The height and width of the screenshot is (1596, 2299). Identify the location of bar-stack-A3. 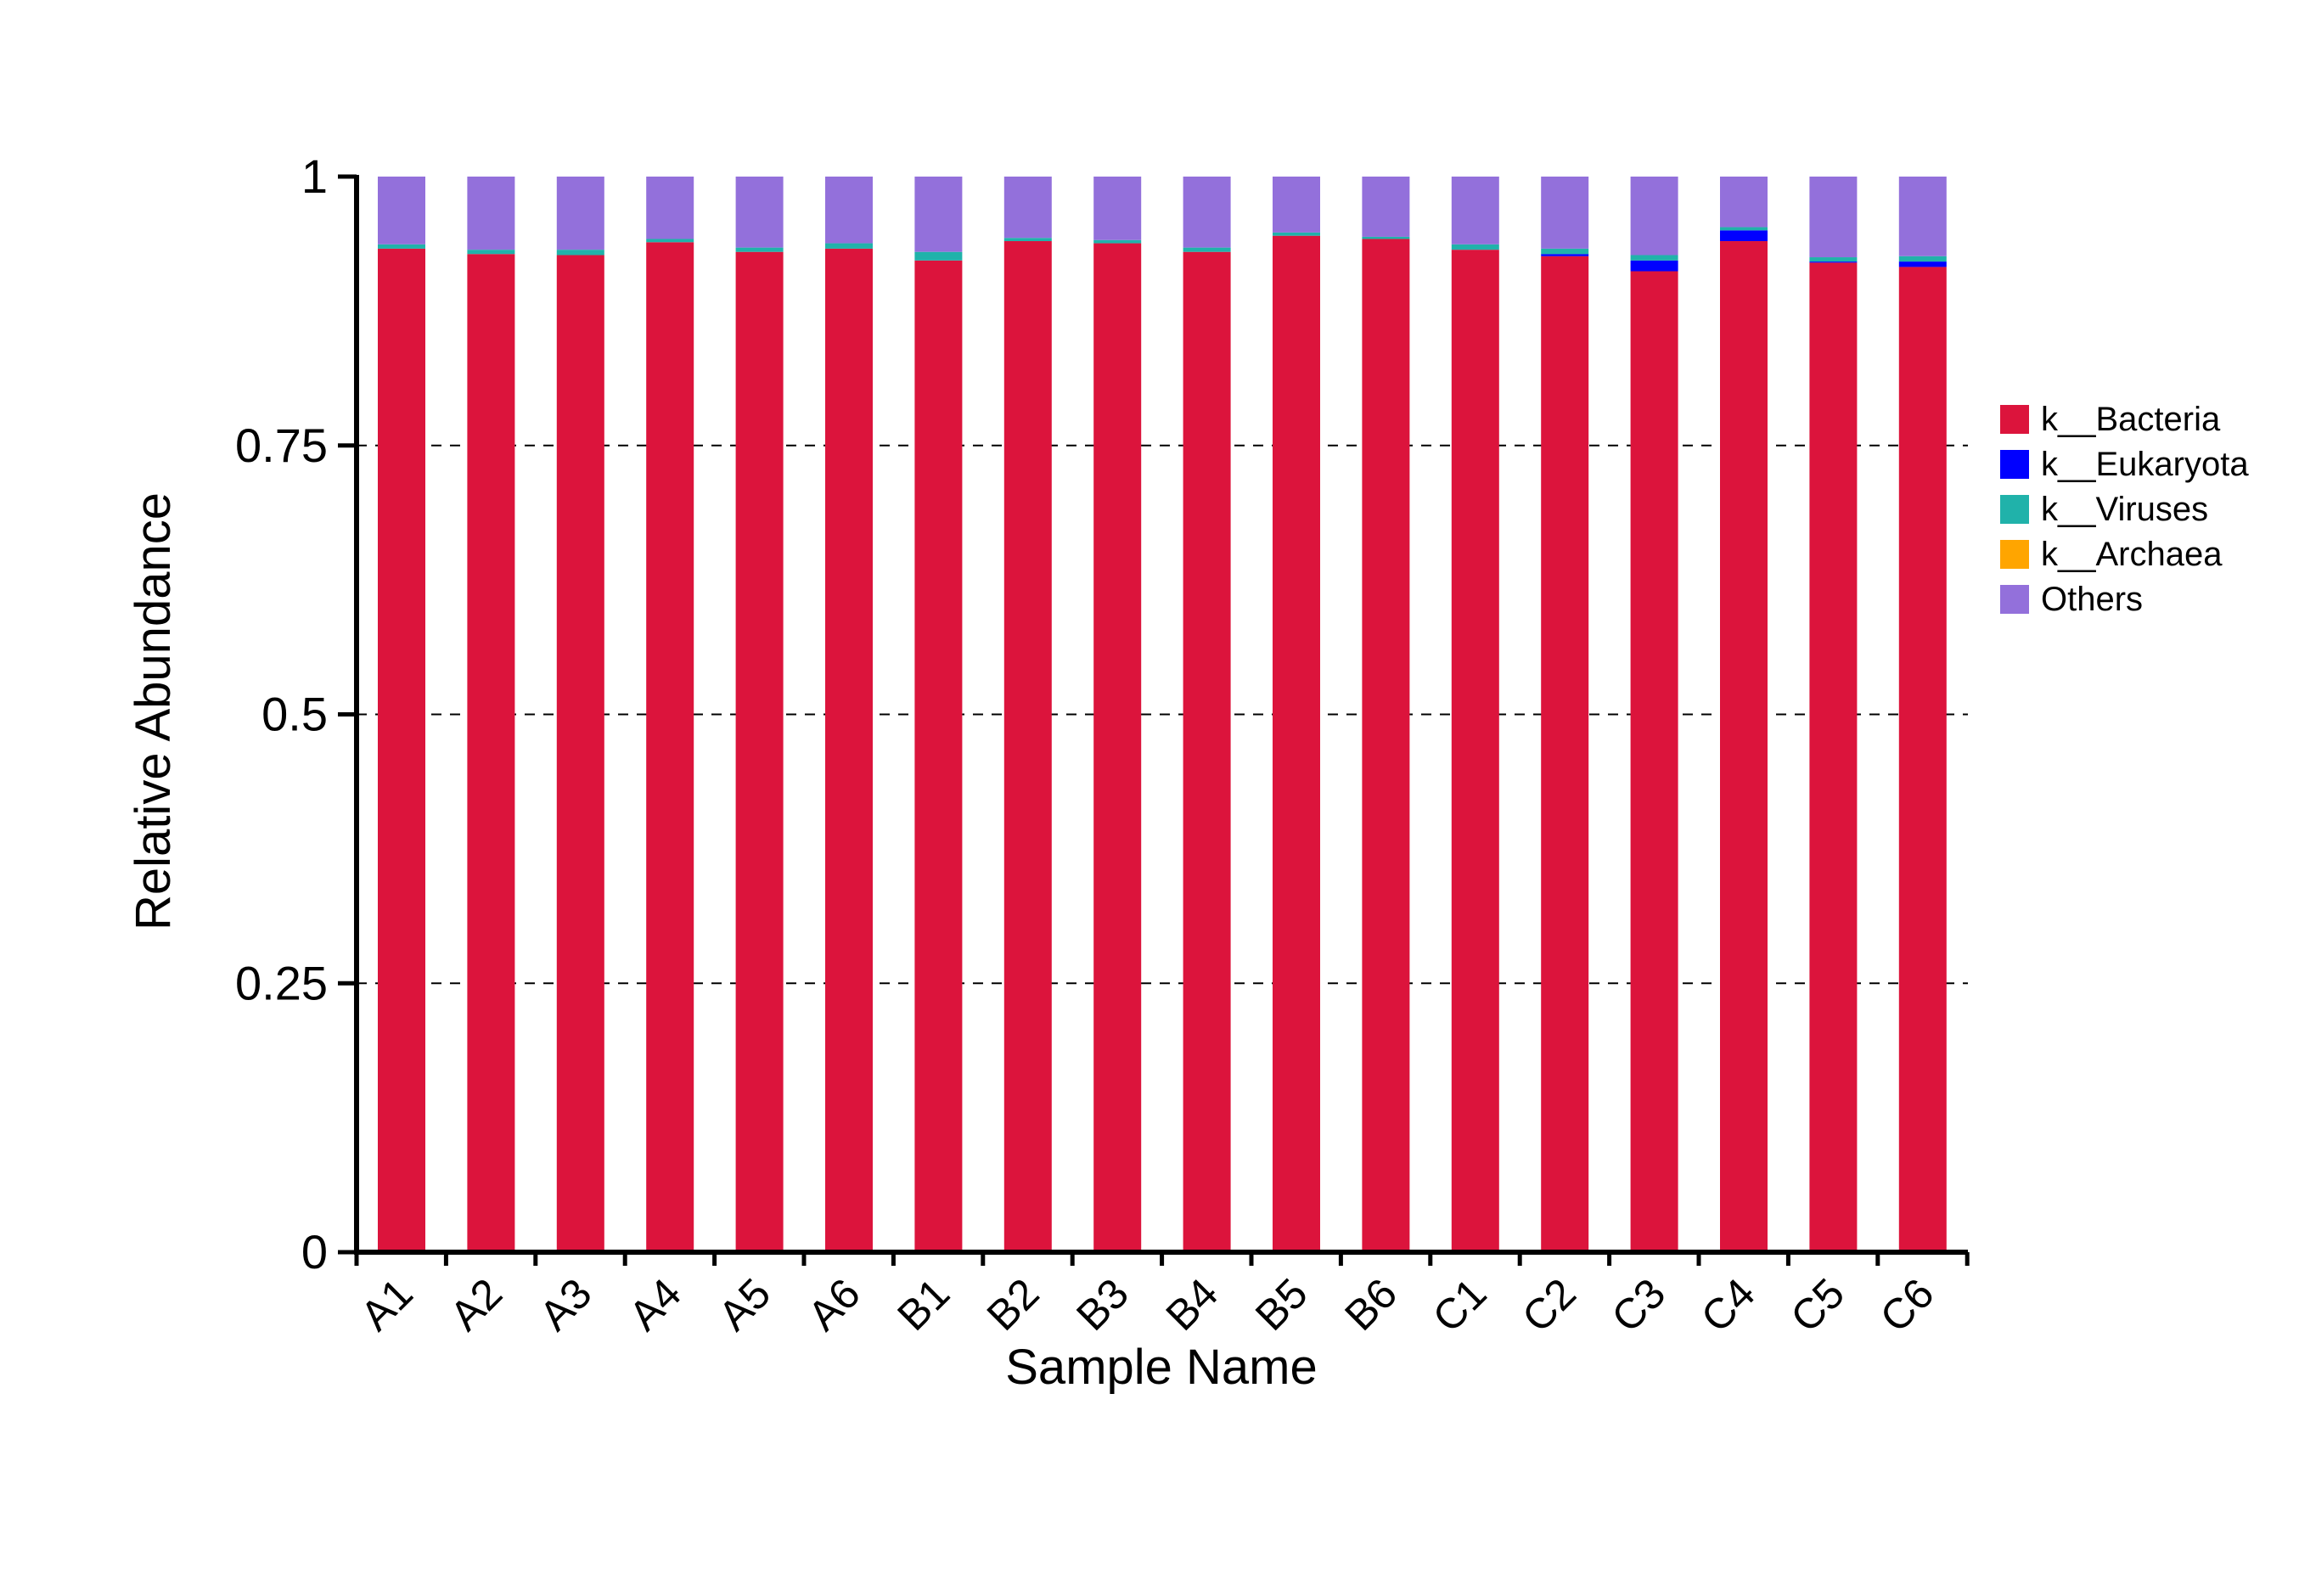
(580, 715).